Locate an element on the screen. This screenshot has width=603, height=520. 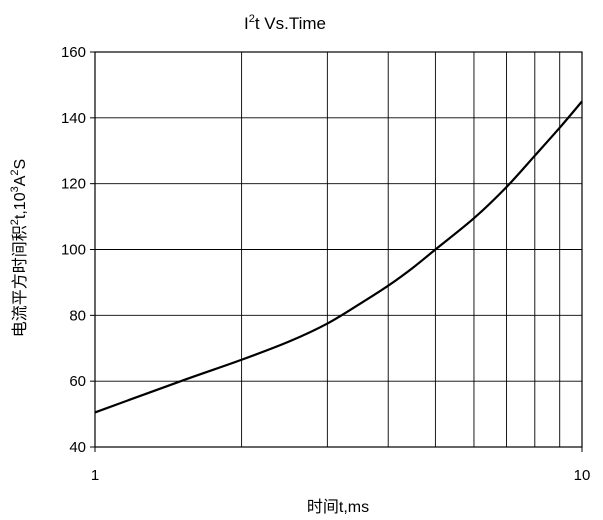
x-tick-label: 10 is located at coordinates (582, 475).